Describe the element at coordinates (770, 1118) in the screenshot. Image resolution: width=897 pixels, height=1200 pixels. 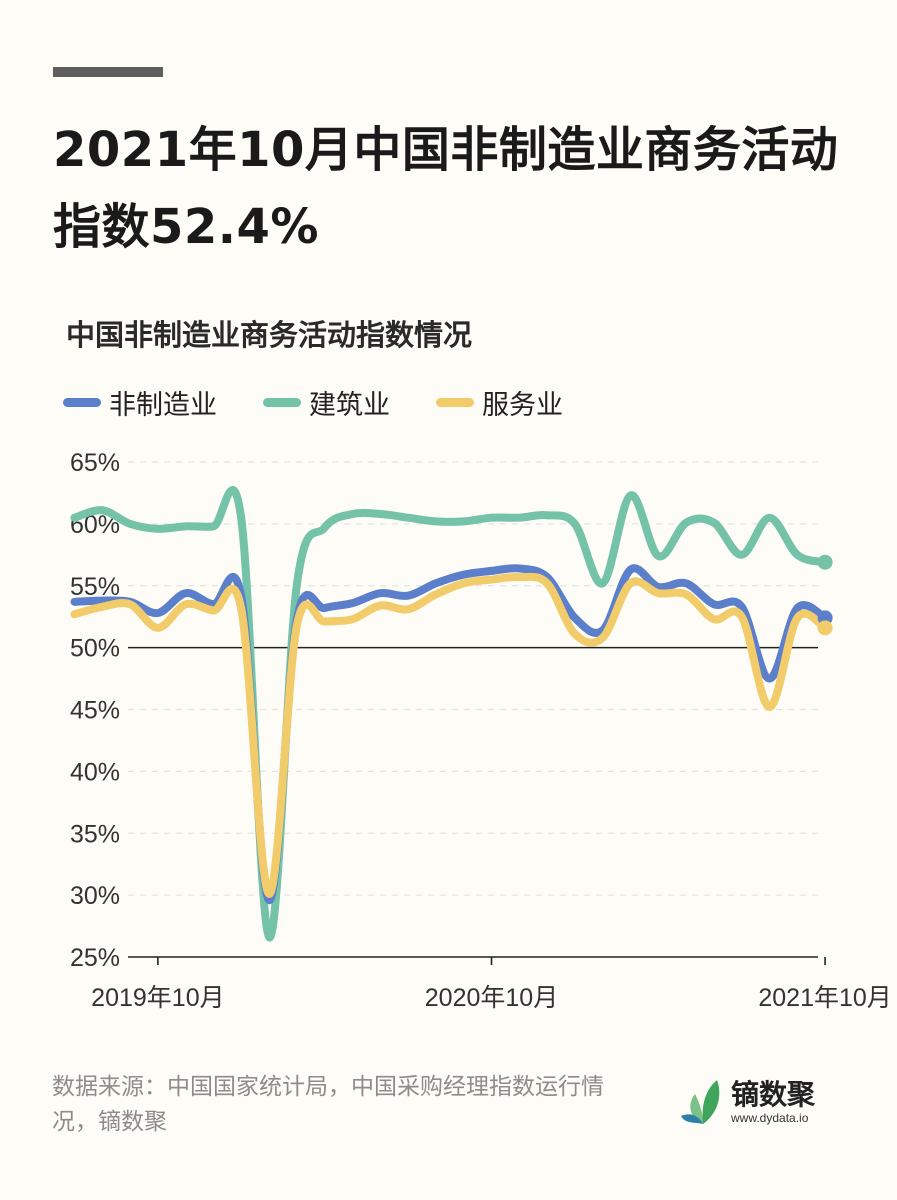
I see `brand-url: www.dydata.io` at that location.